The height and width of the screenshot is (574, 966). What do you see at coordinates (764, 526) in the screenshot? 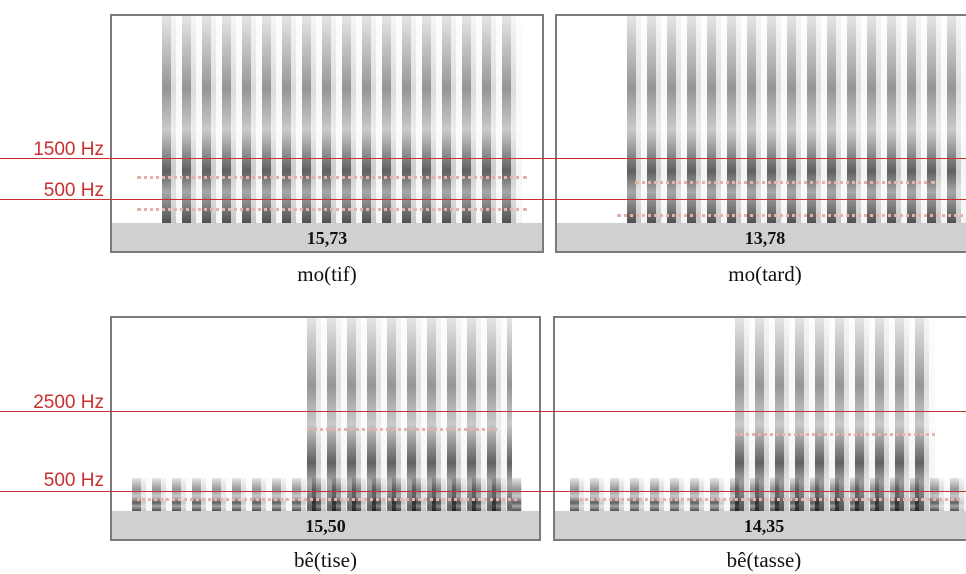
I see `value: 14,35` at bounding box center [764, 526].